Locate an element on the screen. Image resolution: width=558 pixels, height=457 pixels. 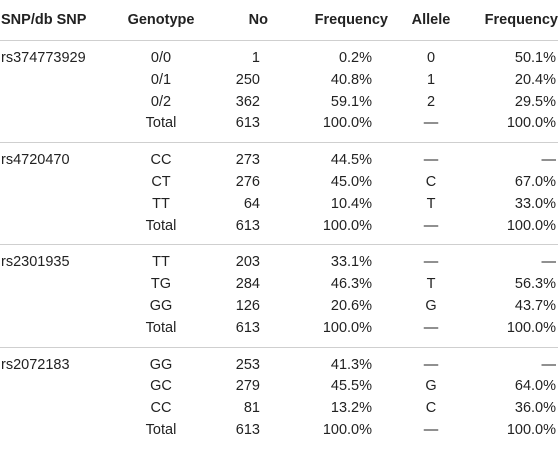
count-cell: 362 is located at coordinates (247, 101).